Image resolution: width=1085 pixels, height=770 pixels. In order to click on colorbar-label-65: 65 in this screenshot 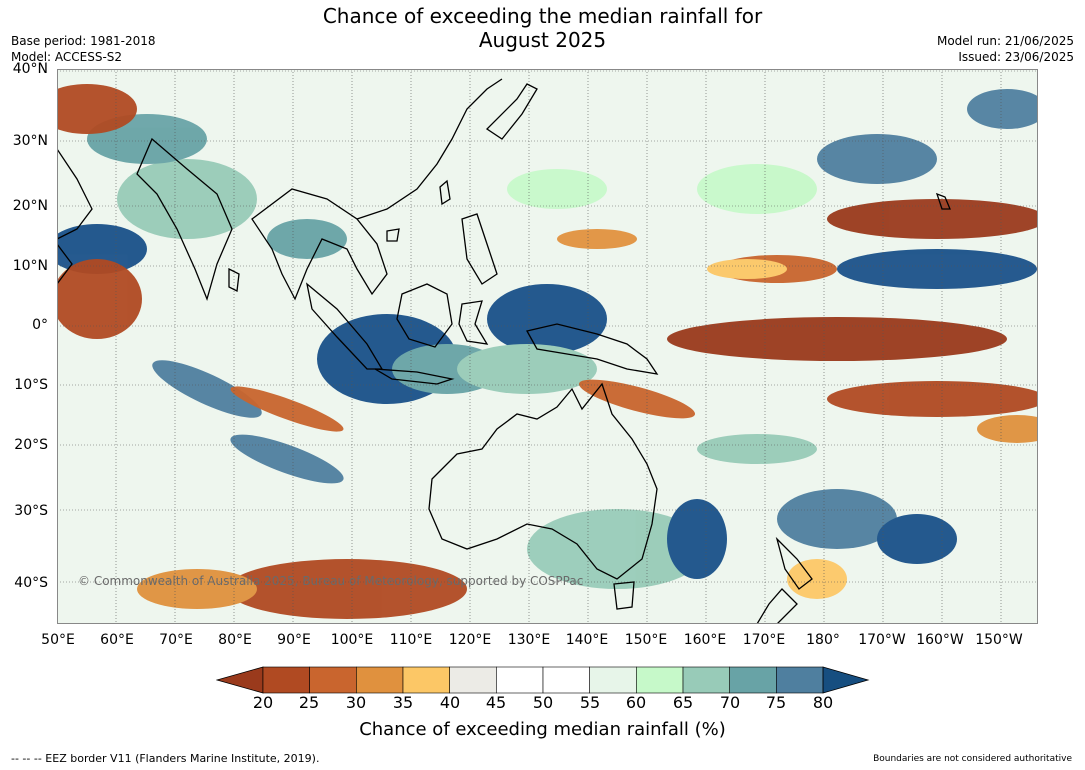, I will do `click(683, 702)`.